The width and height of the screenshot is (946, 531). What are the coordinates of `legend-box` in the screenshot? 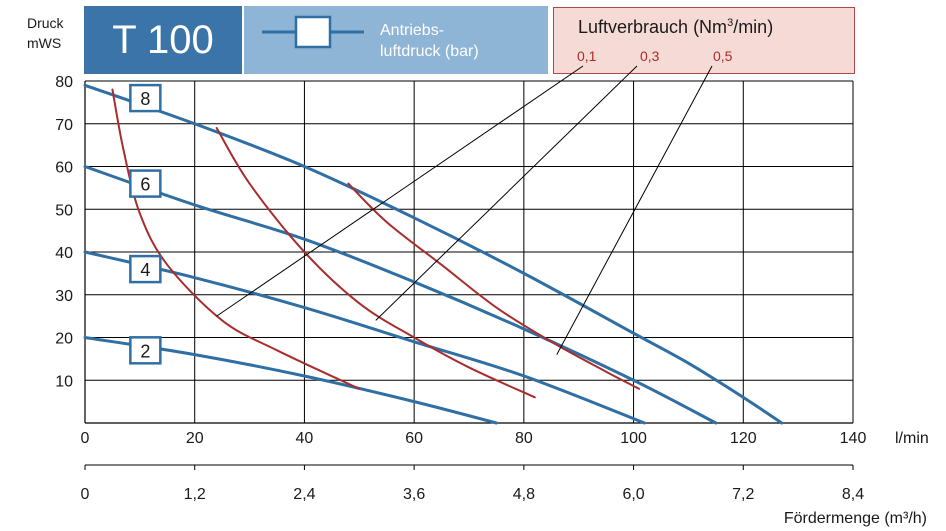 It's located at (396, 40).